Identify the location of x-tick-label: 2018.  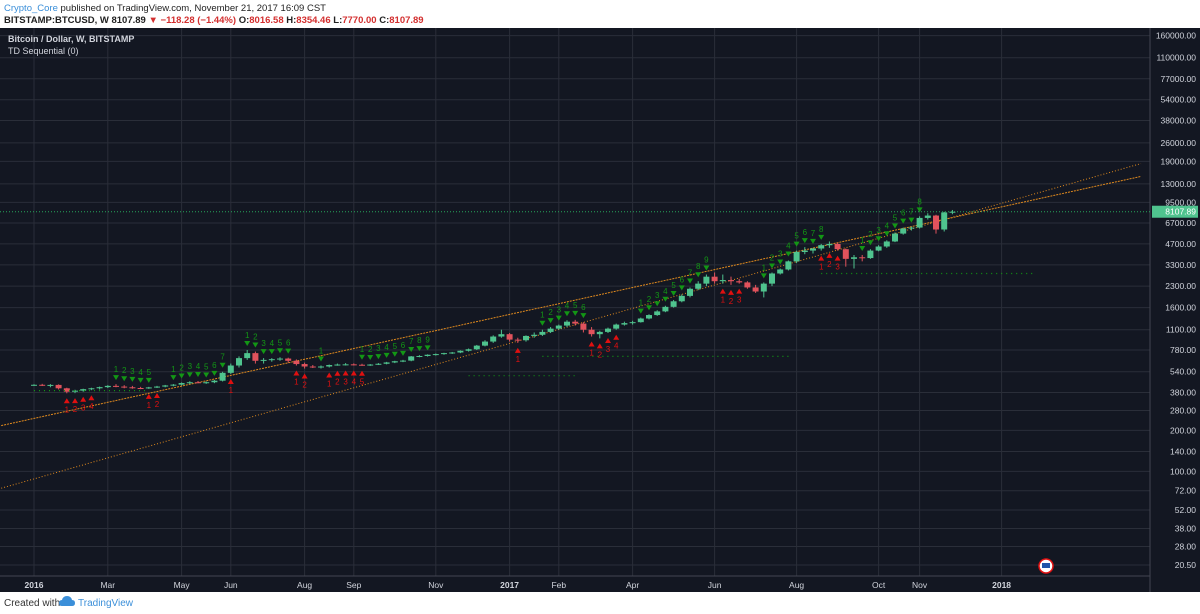
(1001, 585).